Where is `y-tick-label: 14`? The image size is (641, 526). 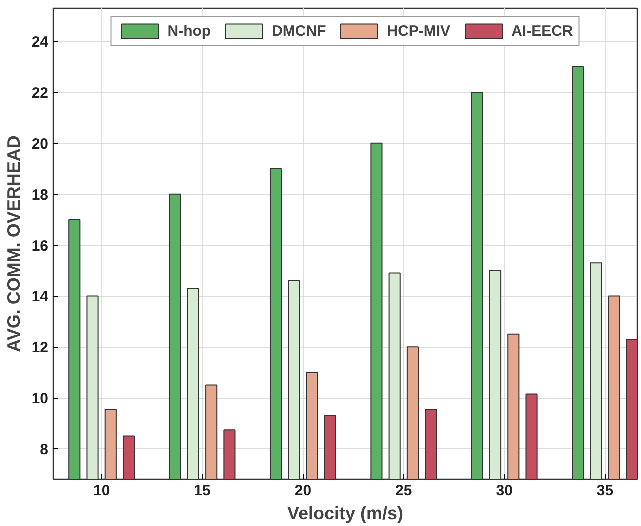 y-tick-label: 14 is located at coordinates (41, 297).